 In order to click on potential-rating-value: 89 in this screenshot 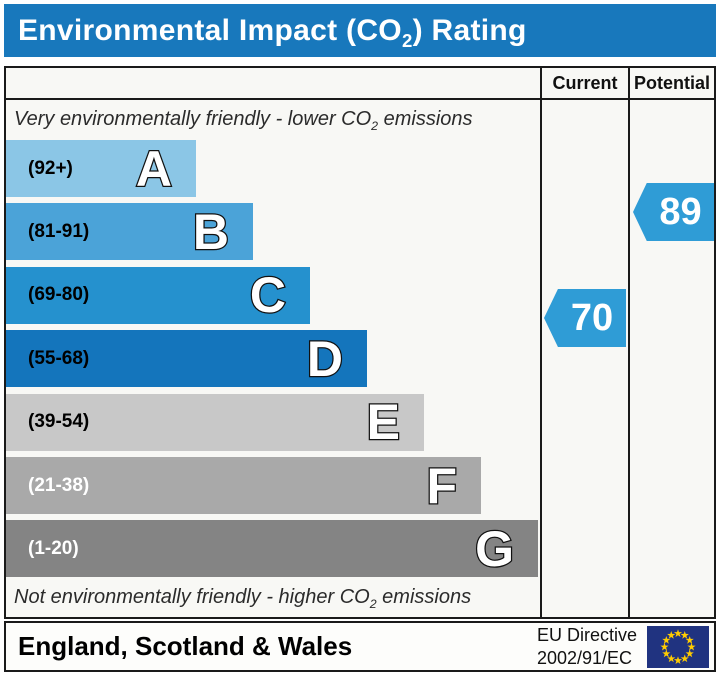, I will do `click(680, 211)`.